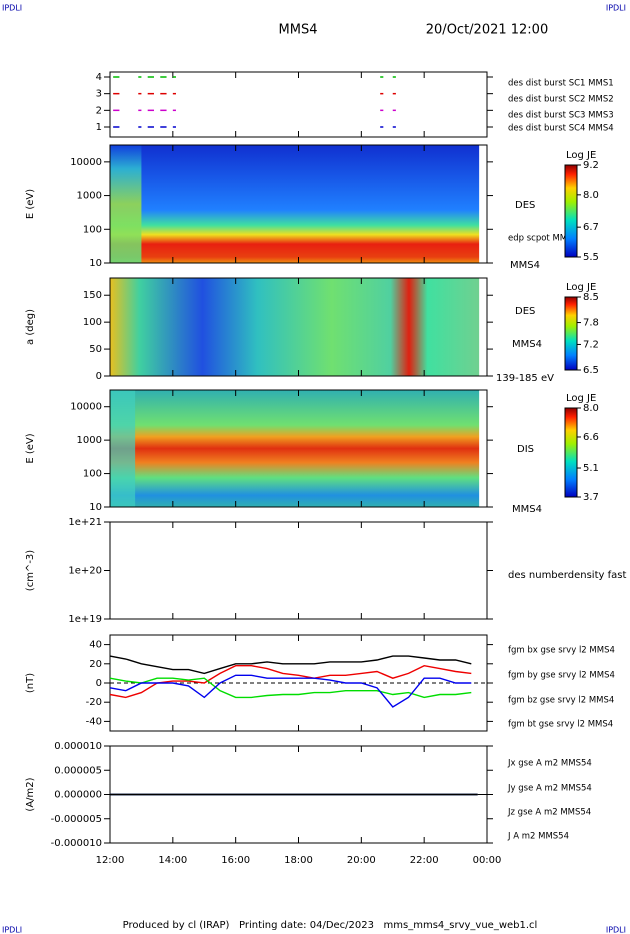 Image resolution: width=630 pixels, height=934 pixels. Describe the element at coordinates (561, 651) in the screenshot. I see `legend-label: fgm bx gse srvy l2 MMS4` at that location.